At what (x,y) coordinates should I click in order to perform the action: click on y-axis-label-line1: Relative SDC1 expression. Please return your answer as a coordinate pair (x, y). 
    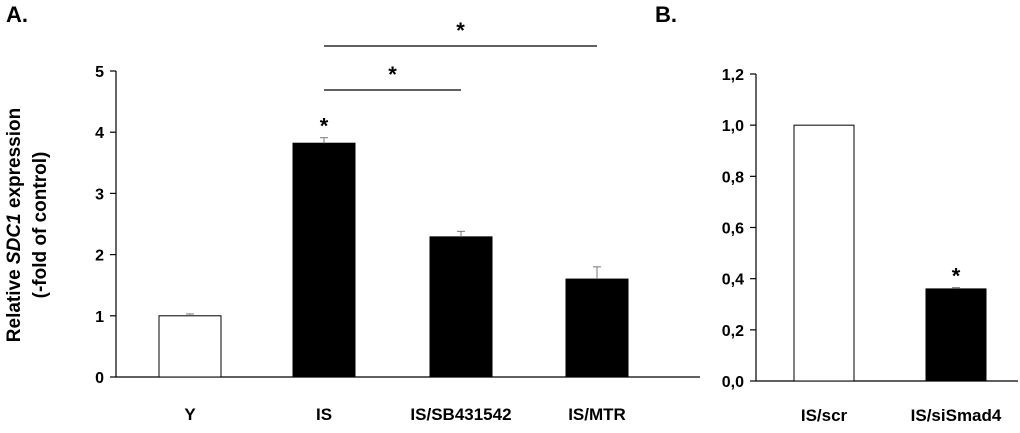
    Looking at the image, I should click on (14, 225).